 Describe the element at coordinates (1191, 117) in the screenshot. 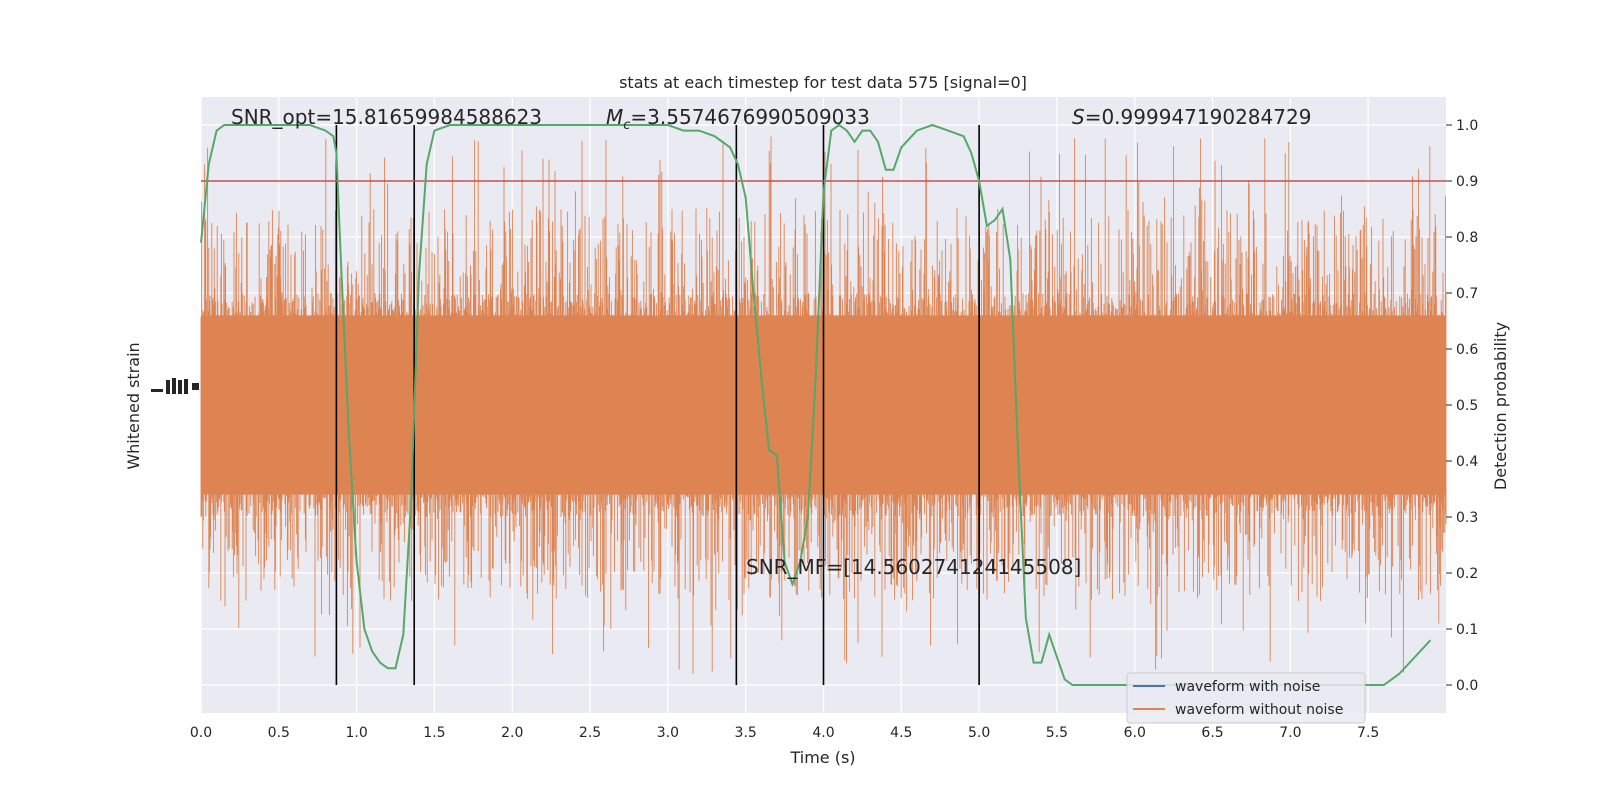

I see `annotation-s-value: S=0.999947190284729` at that location.